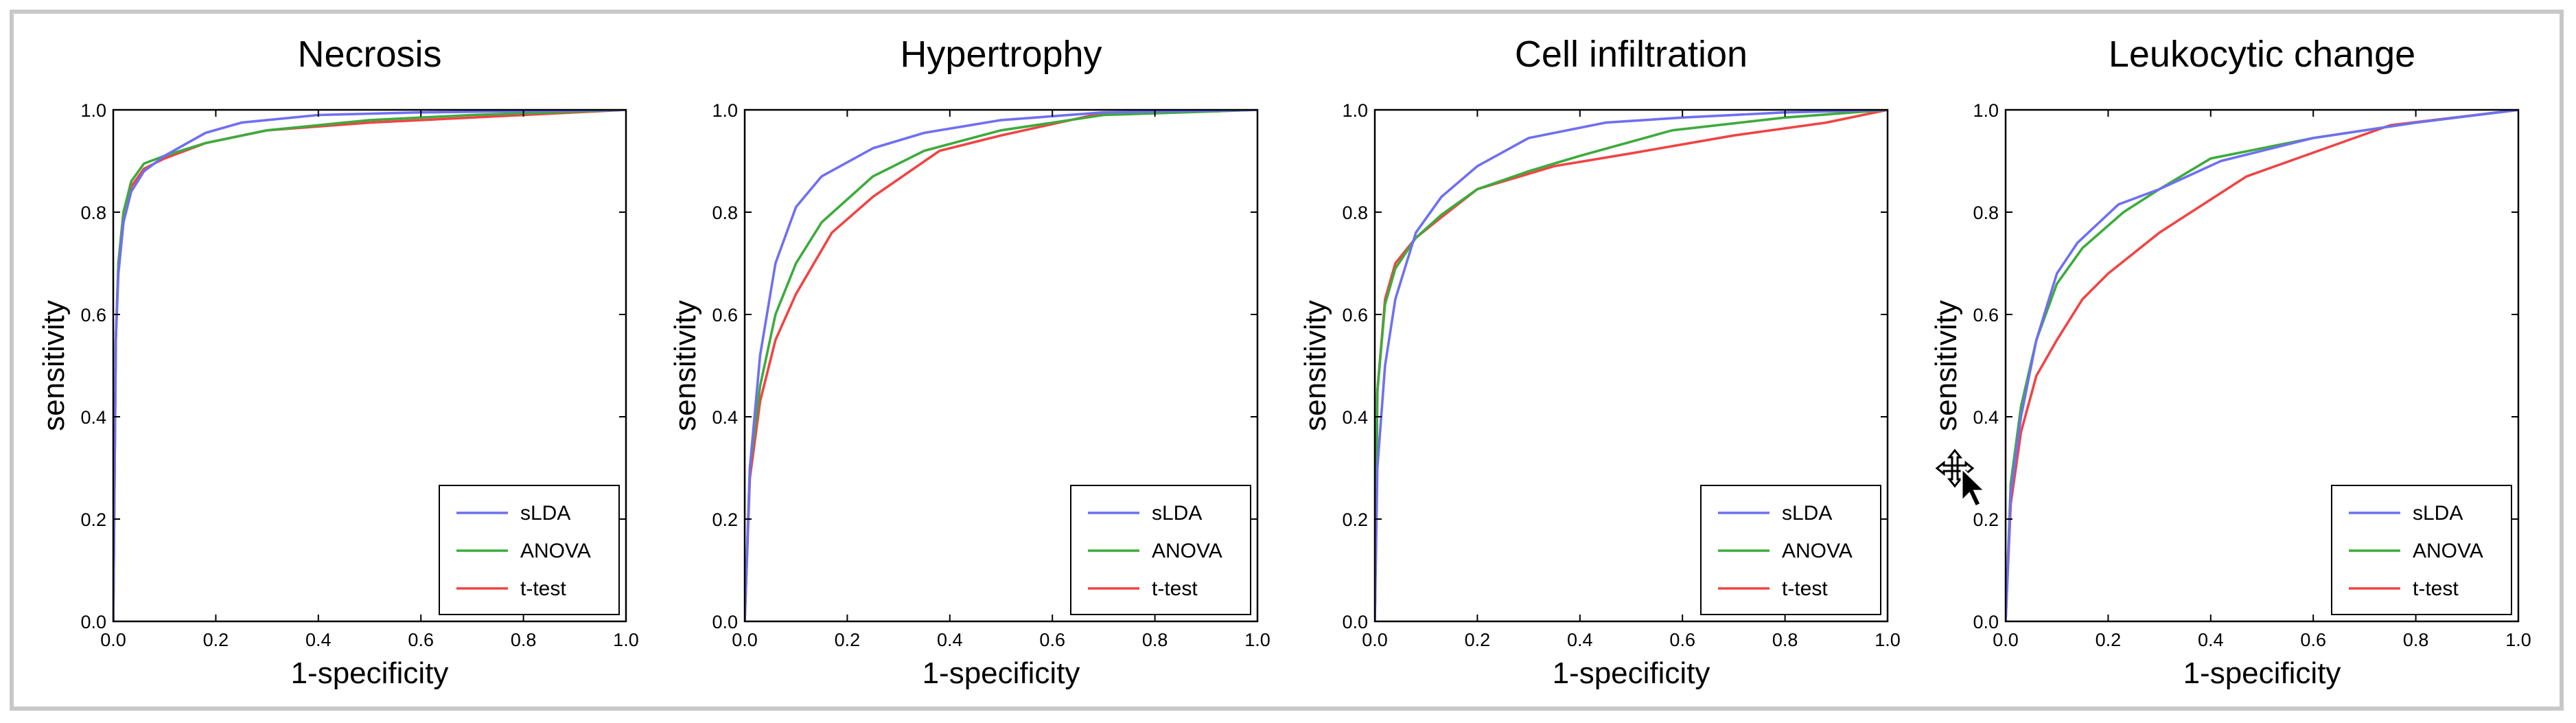 The image size is (2576, 723). Describe the element at coordinates (1001, 54) in the screenshot. I see `chart-title: Hypertrophy` at that location.